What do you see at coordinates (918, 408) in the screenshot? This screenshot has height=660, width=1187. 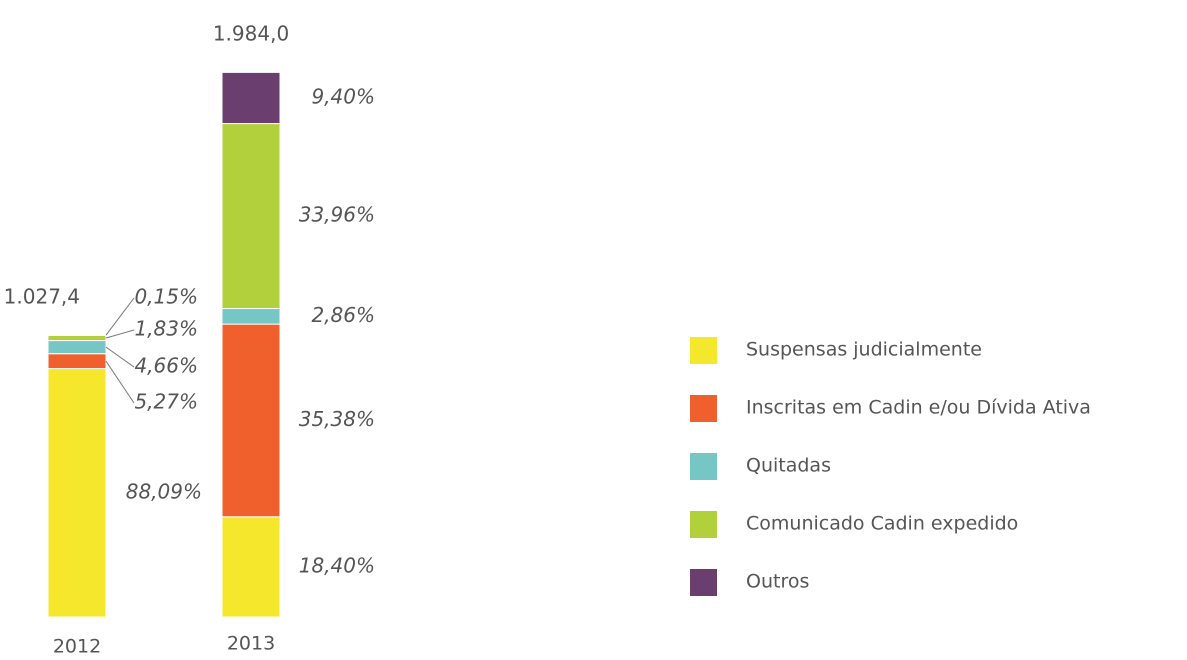 I see `legend-label: Inscritas em Cadin e/ou Dívida Ativa` at bounding box center [918, 408].